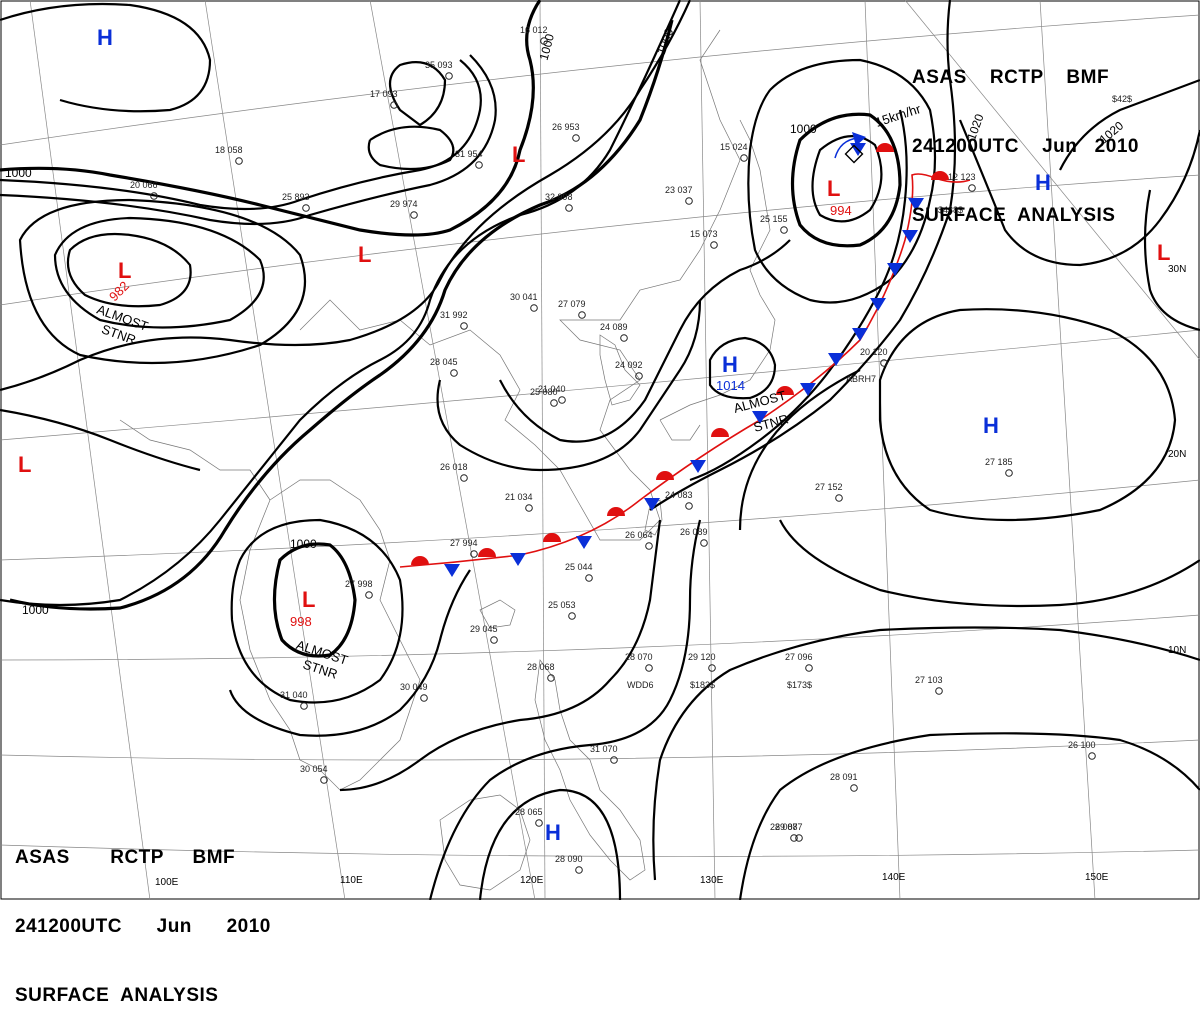 The height and width of the screenshot is (1030, 1200). What do you see at coordinates (1097, 877) in the screenshot?
I see `lon-label-150e: 150E` at bounding box center [1097, 877].